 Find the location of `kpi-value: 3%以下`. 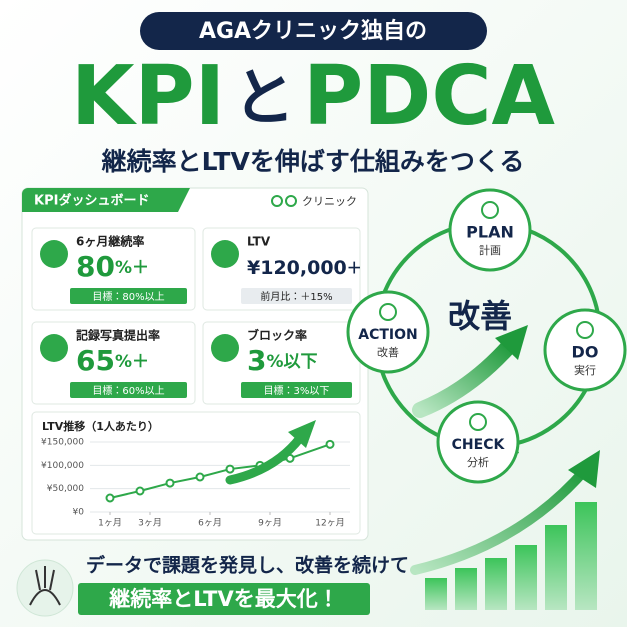

kpi-value: 3%以下 is located at coordinates (282, 360).